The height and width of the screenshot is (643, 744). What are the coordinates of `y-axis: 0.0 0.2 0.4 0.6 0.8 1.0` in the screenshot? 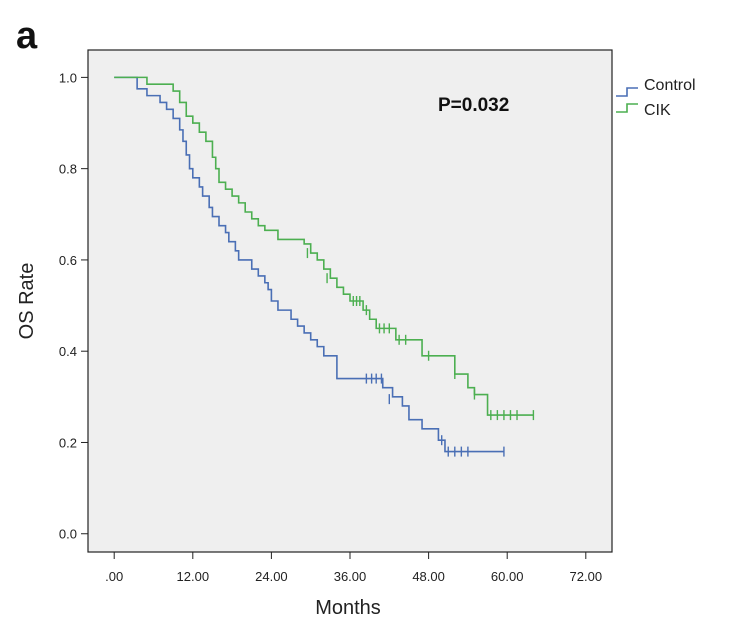 It's located at (73, 306).